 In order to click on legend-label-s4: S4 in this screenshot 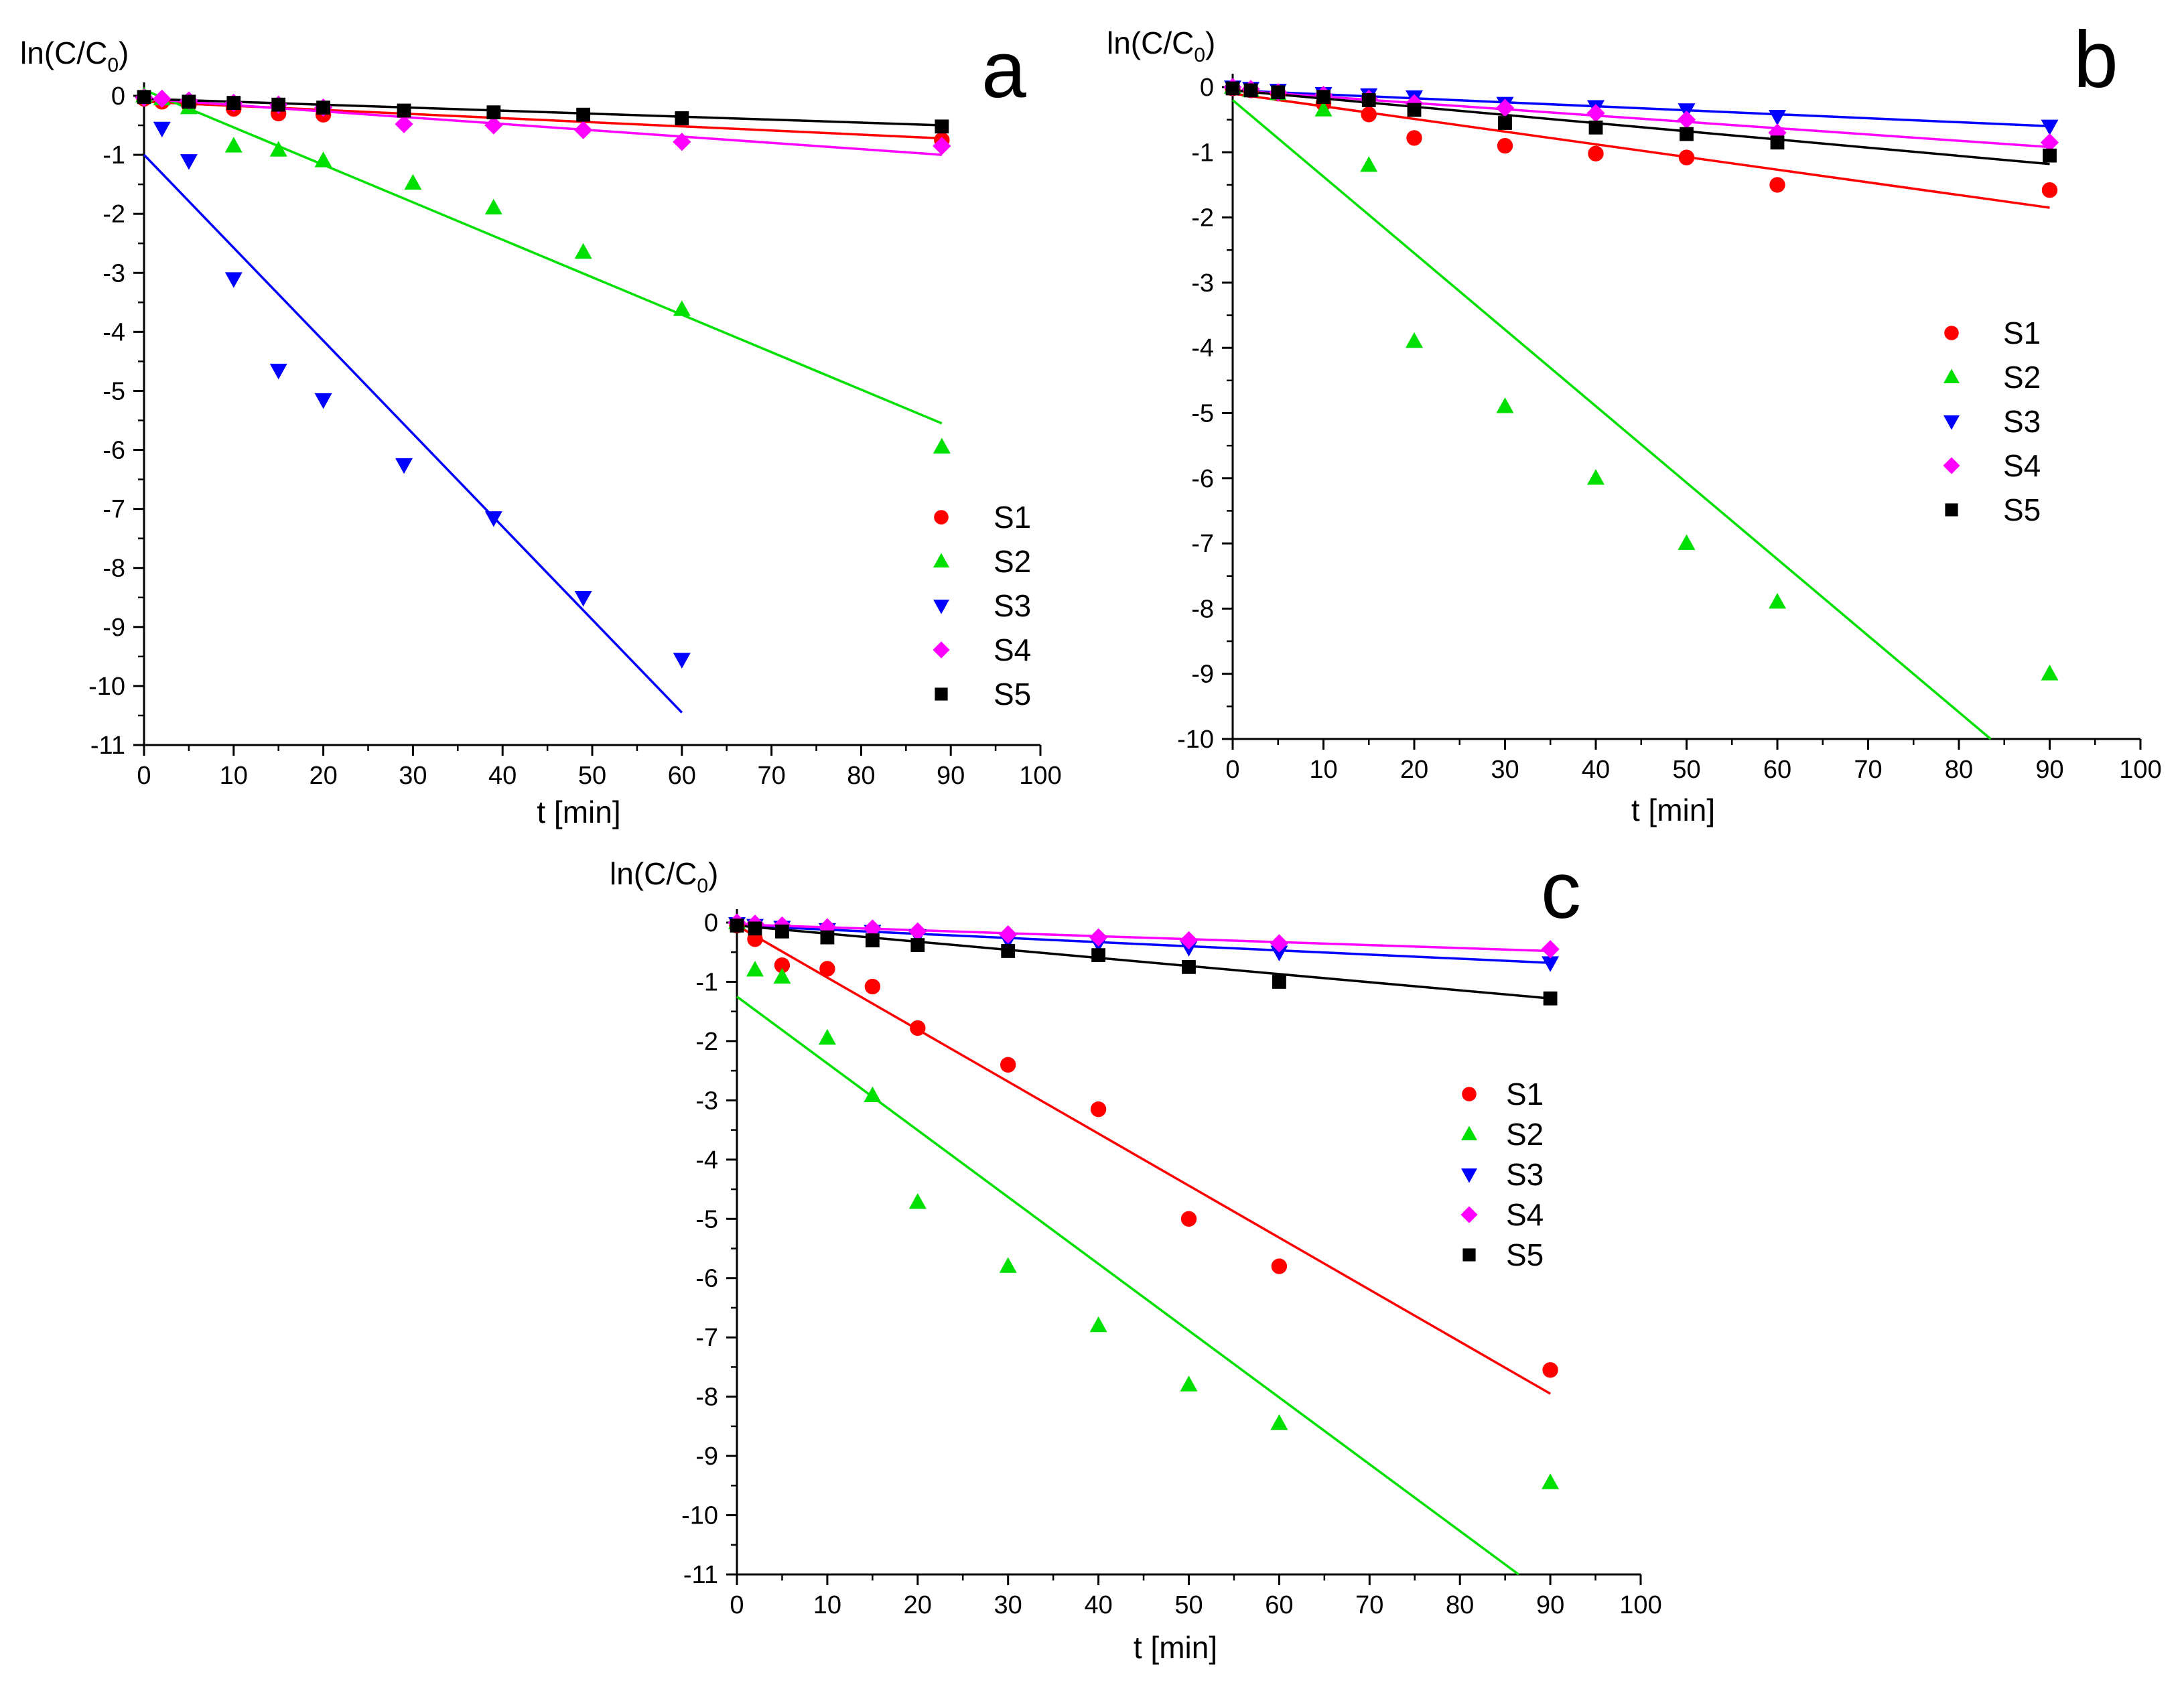, I will do `click(1525, 1214)`.